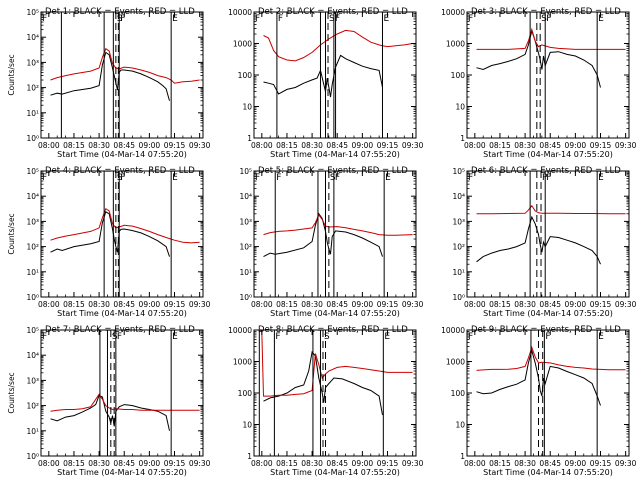 The height and width of the screenshot is (480, 640). I want to click on chart-title: Det 5: BLACK = Events, RED = LLD, so click(333, 171).